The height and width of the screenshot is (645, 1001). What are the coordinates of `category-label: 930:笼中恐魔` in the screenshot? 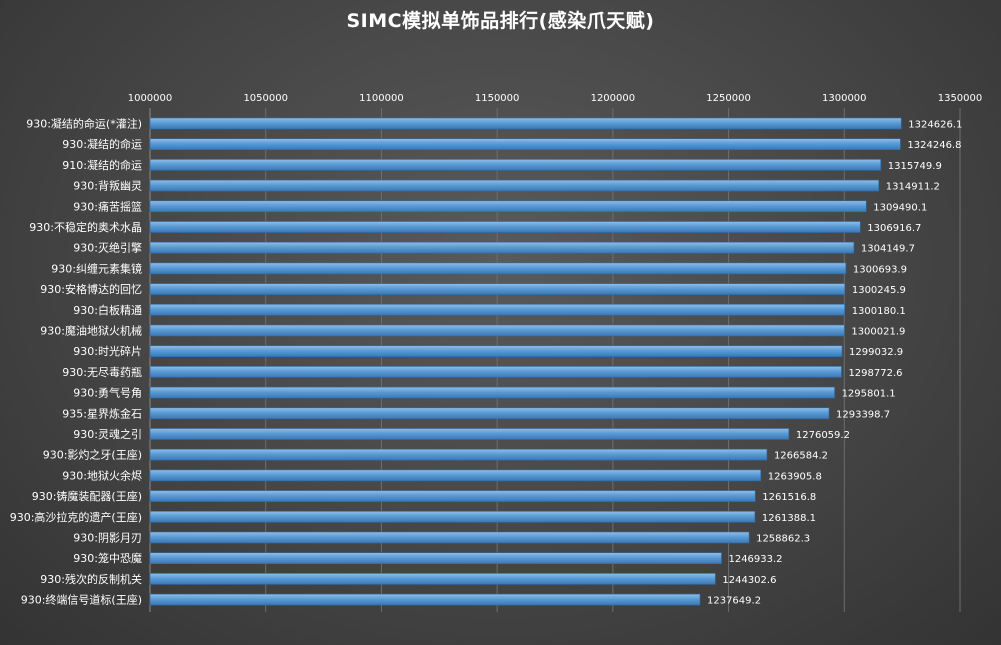 It's located at (107, 558).